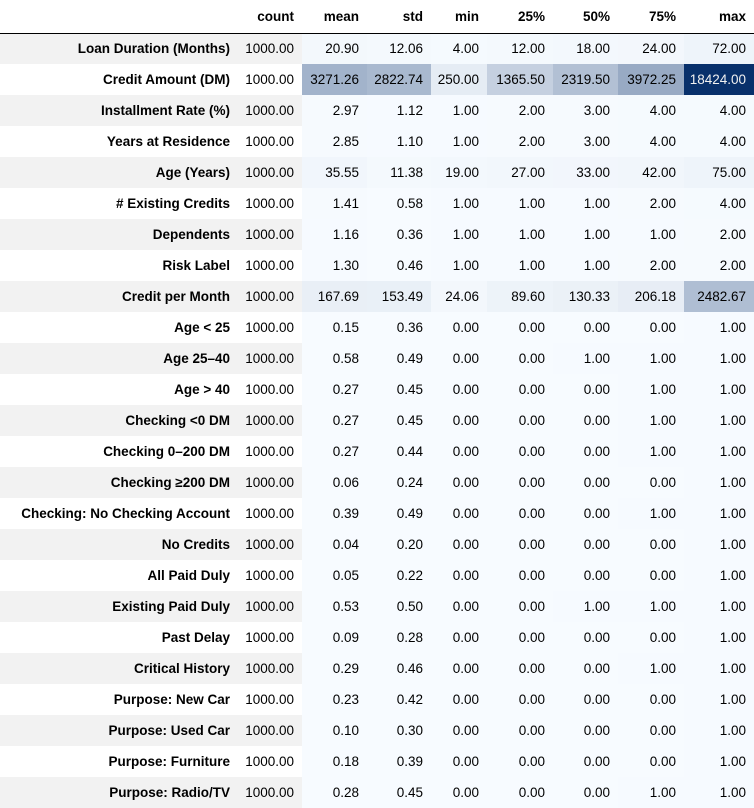  I want to click on cell-max: 2482.67, so click(719, 296).